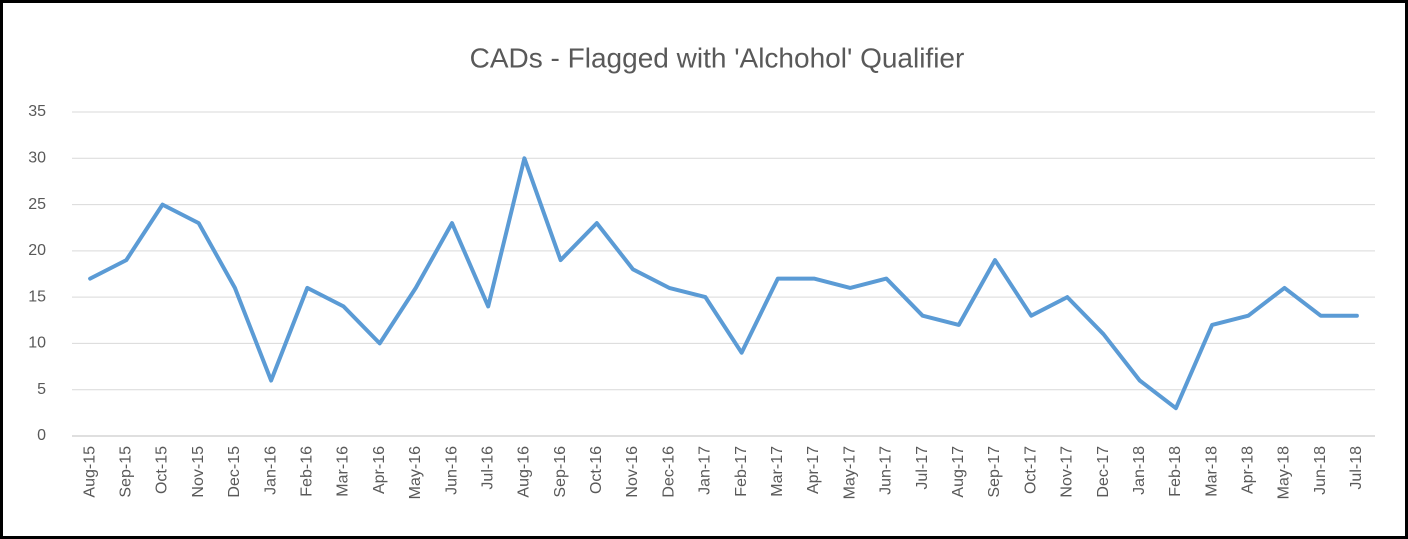 This screenshot has height=539, width=1408. I want to click on x-tick-label: Jan-17, so click(705, 470).